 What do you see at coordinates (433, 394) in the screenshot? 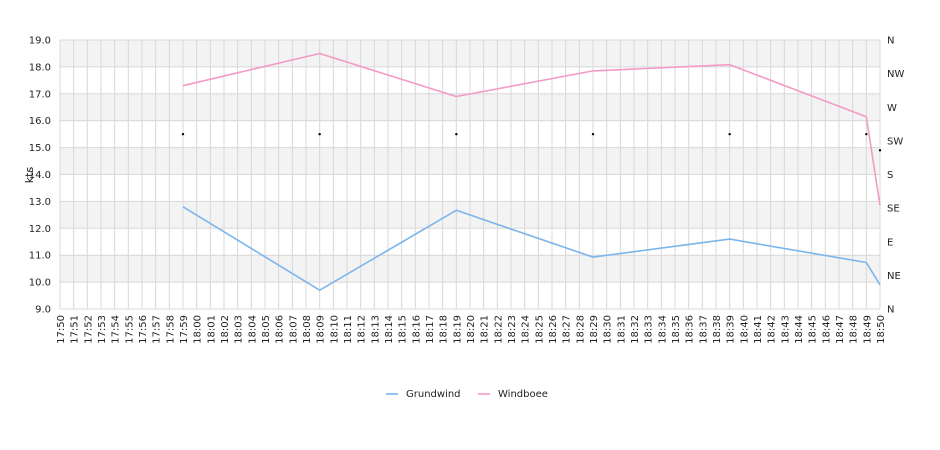
I see `legend-label: Grundwind` at bounding box center [433, 394].